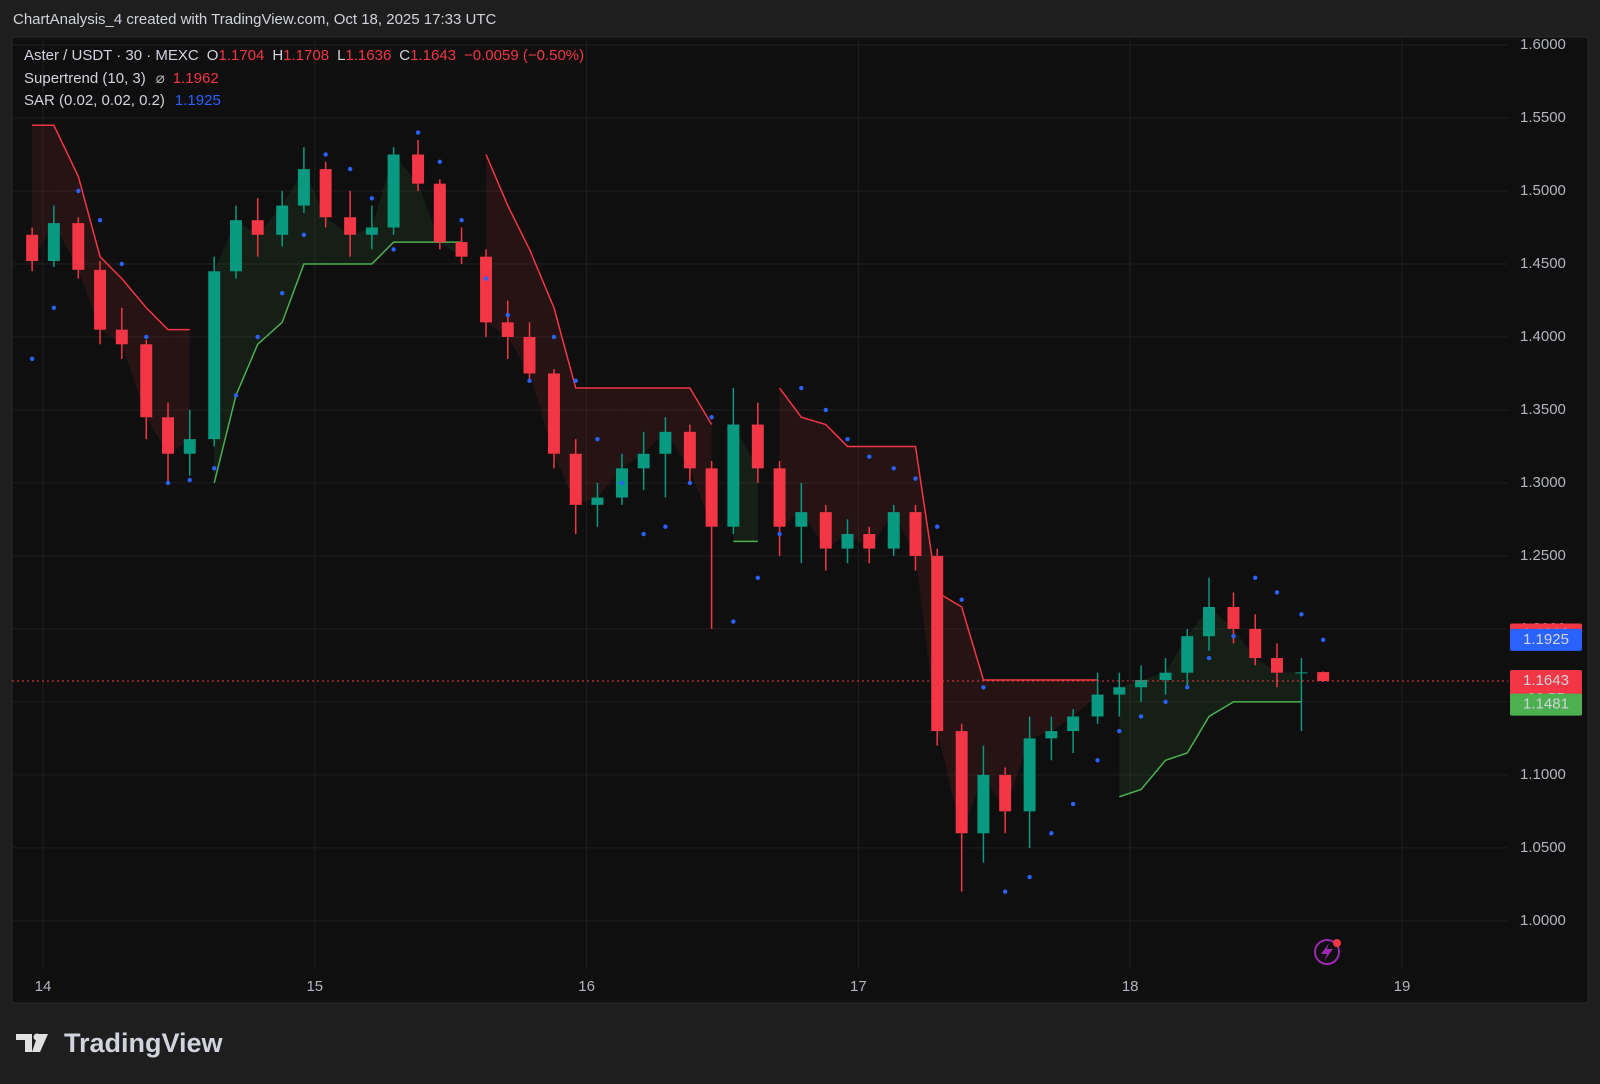  Describe the element at coordinates (1543, 847) in the screenshot. I see `y-tick-label: 1.0500` at that location.